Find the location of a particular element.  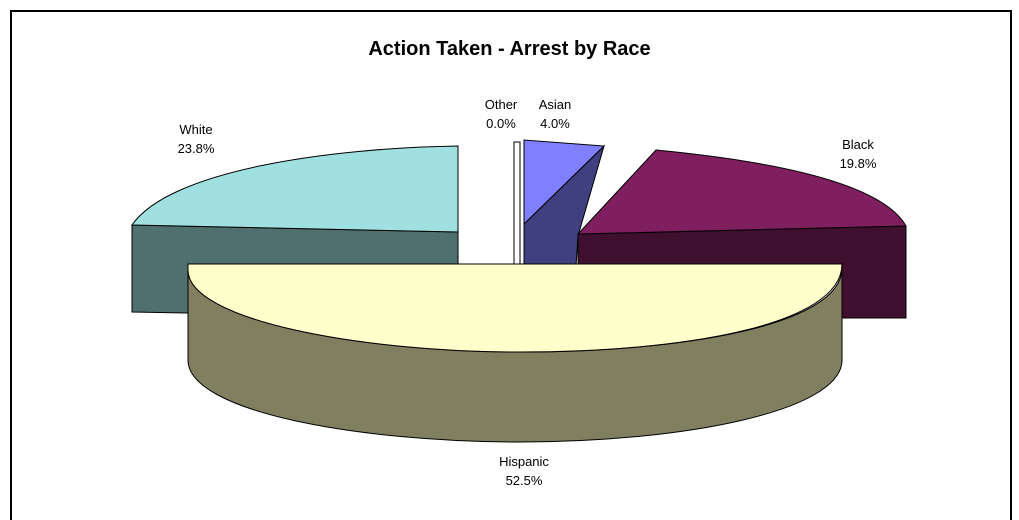

slice-label-other-name: Other is located at coordinates (501, 104).